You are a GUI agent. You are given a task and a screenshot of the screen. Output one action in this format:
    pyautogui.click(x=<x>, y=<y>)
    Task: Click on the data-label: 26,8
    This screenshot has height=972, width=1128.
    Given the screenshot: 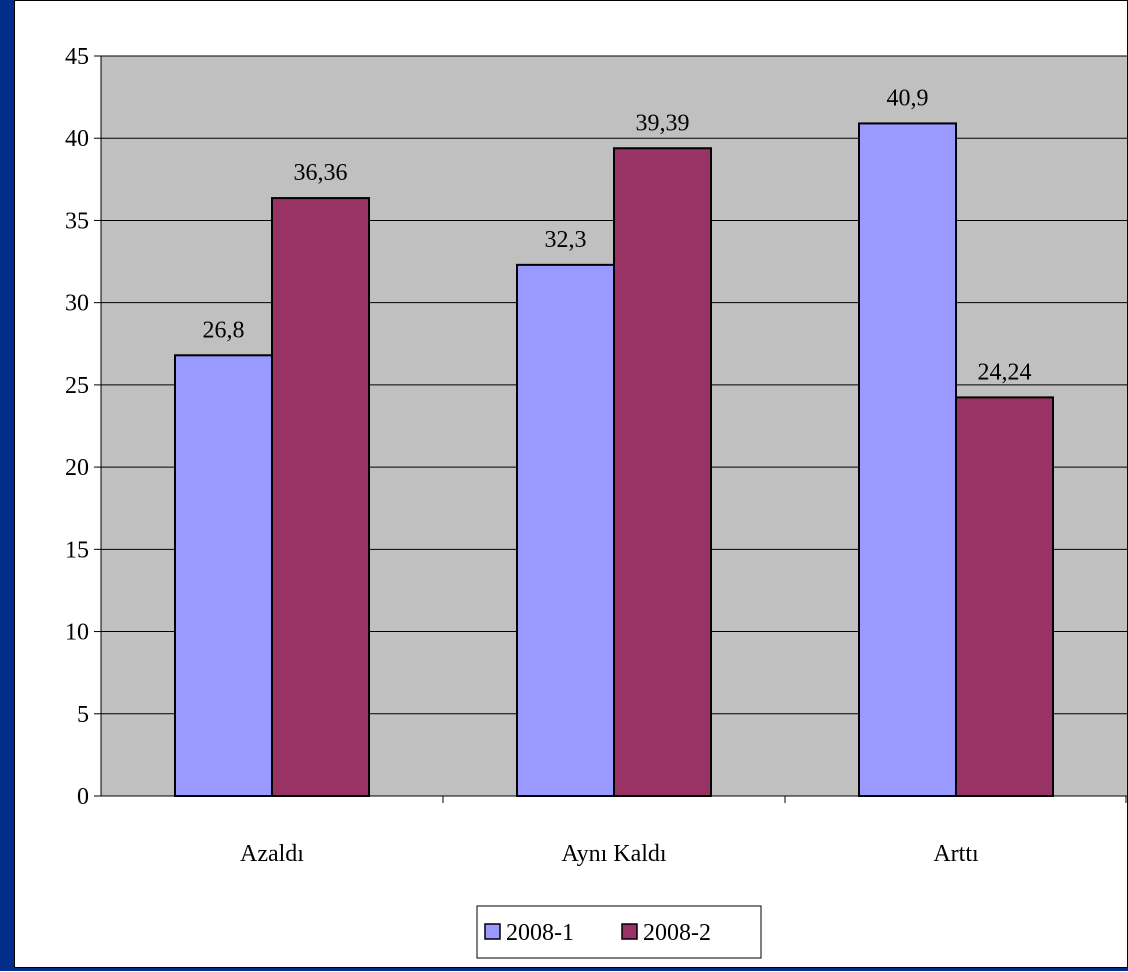 What is the action you would take?
    pyautogui.click(x=224, y=330)
    